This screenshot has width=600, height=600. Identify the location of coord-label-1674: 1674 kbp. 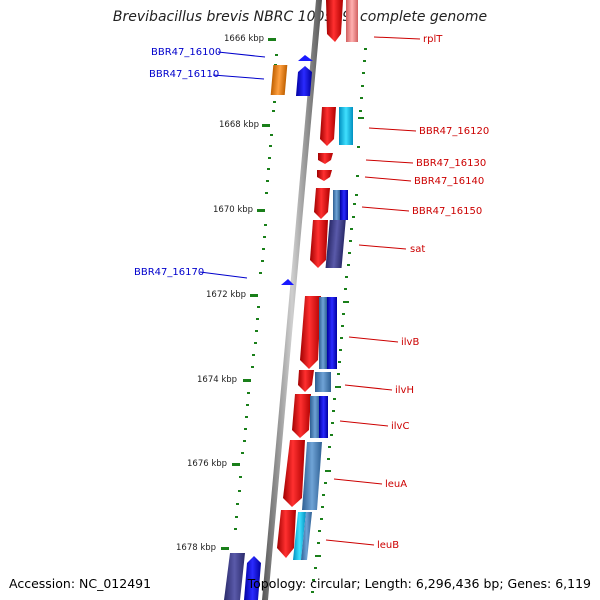
(217, 380).